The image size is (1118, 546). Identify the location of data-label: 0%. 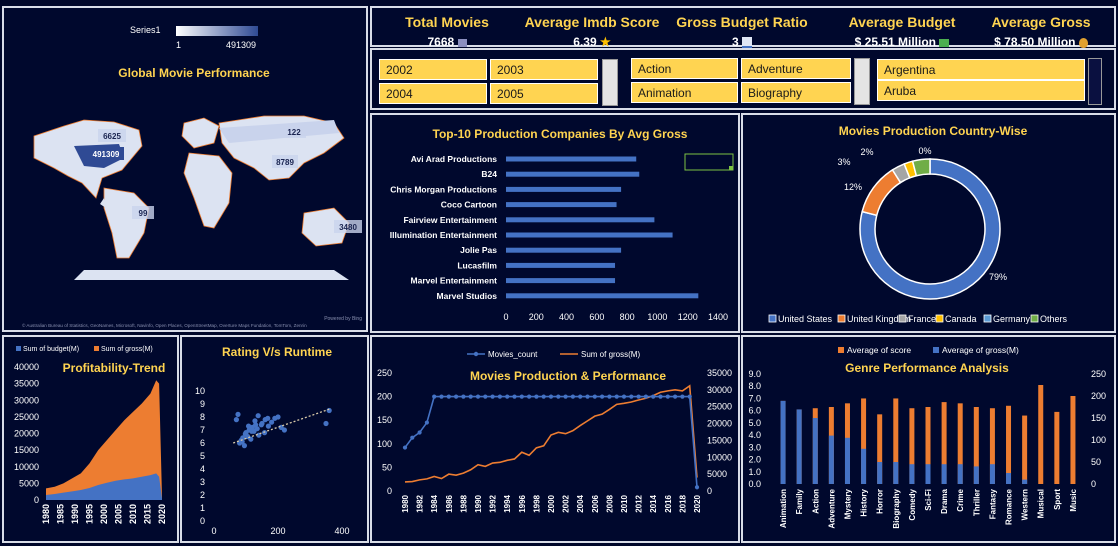
(924, 151).